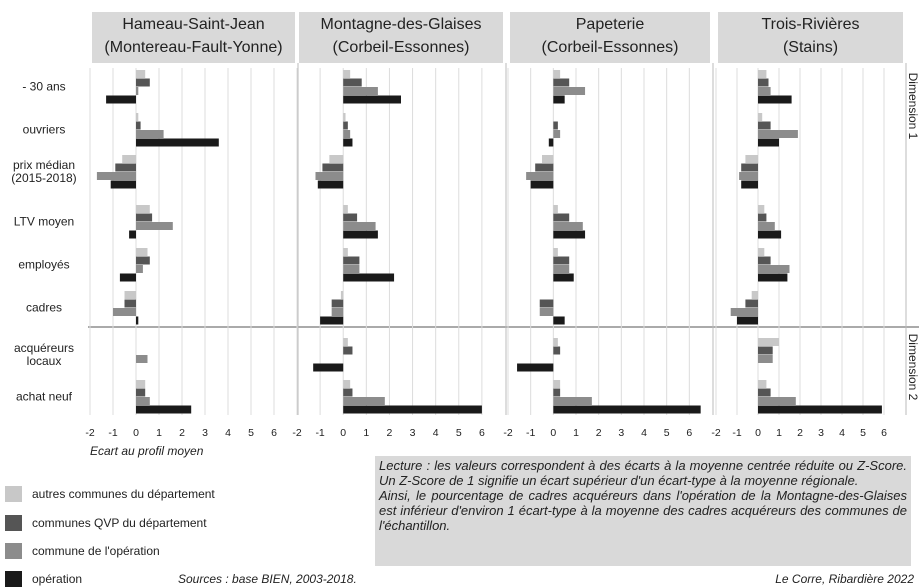 The image size is (919, 588). Describe the element at coordinates (44, 86) in the screenshot. I see `category-label: - 30 ans` at that location.